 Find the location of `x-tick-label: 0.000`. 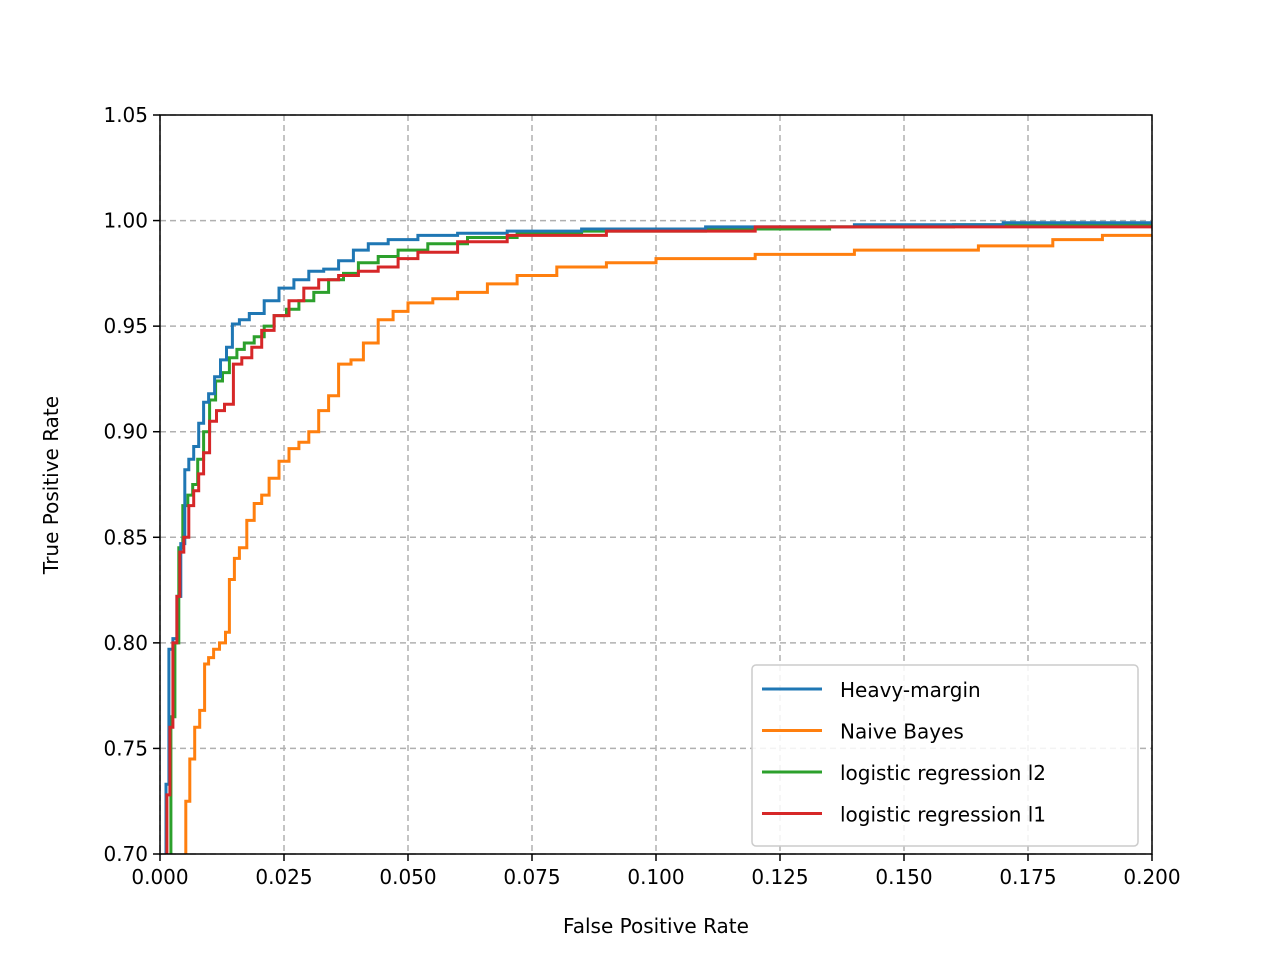

x-tick-label: 0.000 is located at coordinates (159, 877).